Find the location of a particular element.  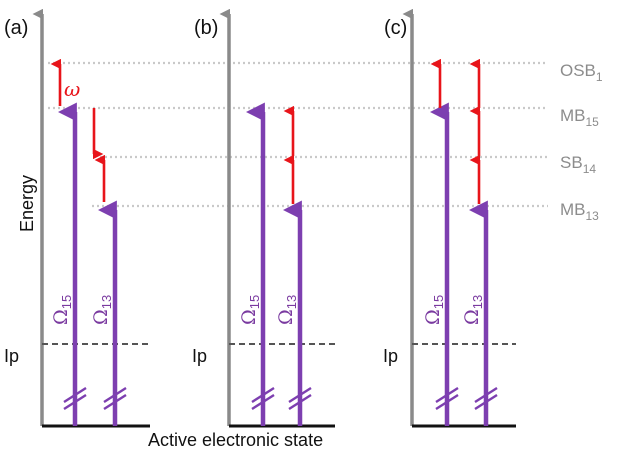

level-label-sb14: SB14 is located at coordinates (578, 164).